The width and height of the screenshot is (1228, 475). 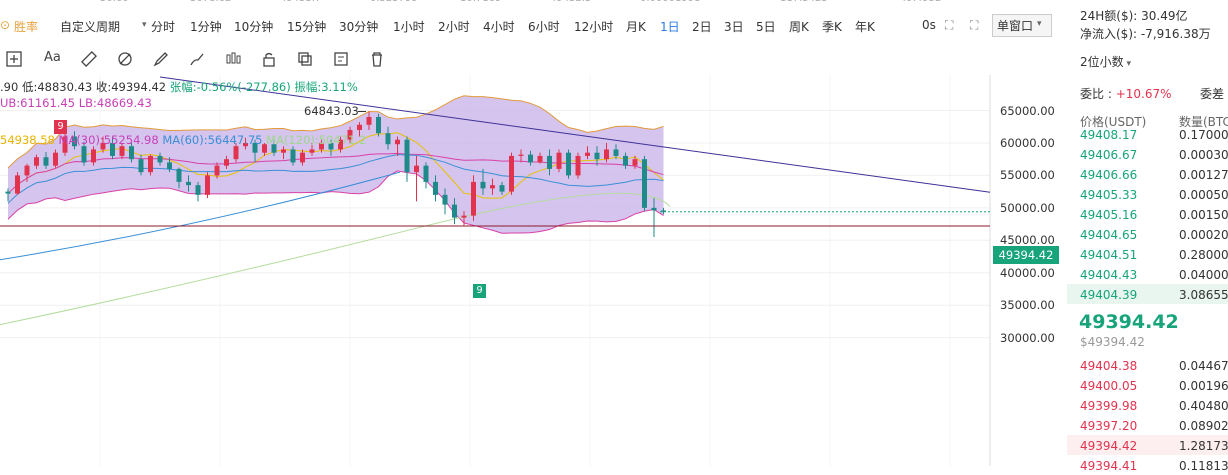 I want to click on bid-qty: 0.08902, so click(x=1203, y=426).